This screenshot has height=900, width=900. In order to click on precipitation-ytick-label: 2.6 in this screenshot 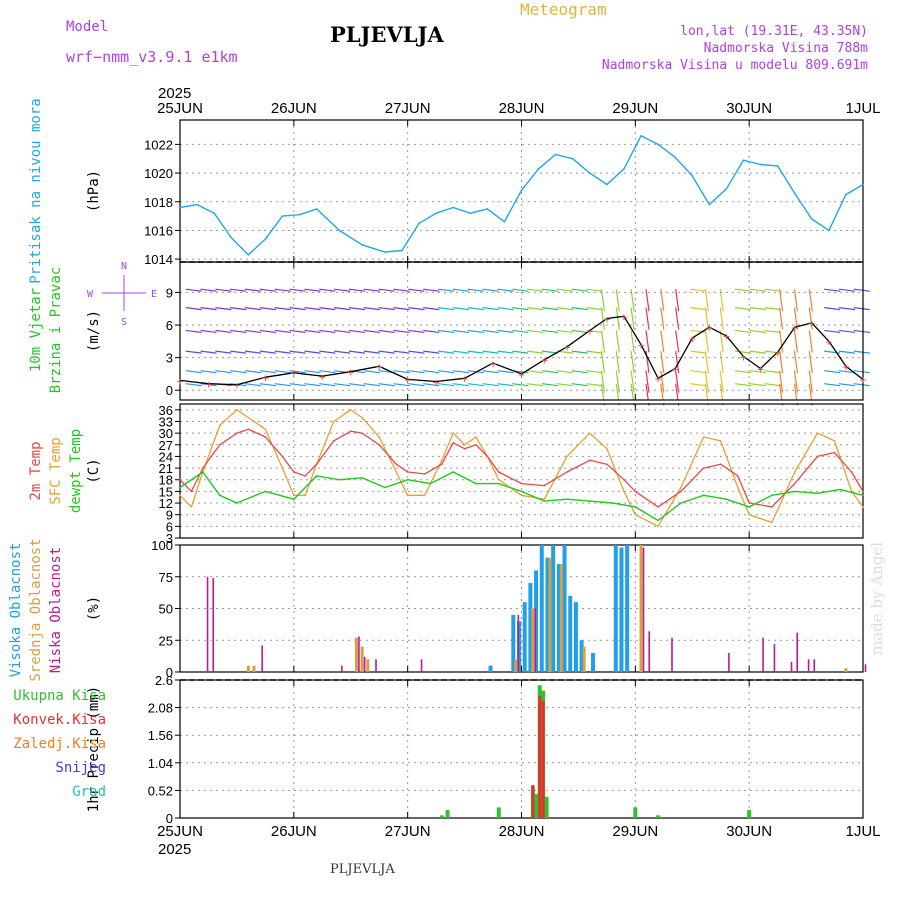, I will do `click(164, 680)`.